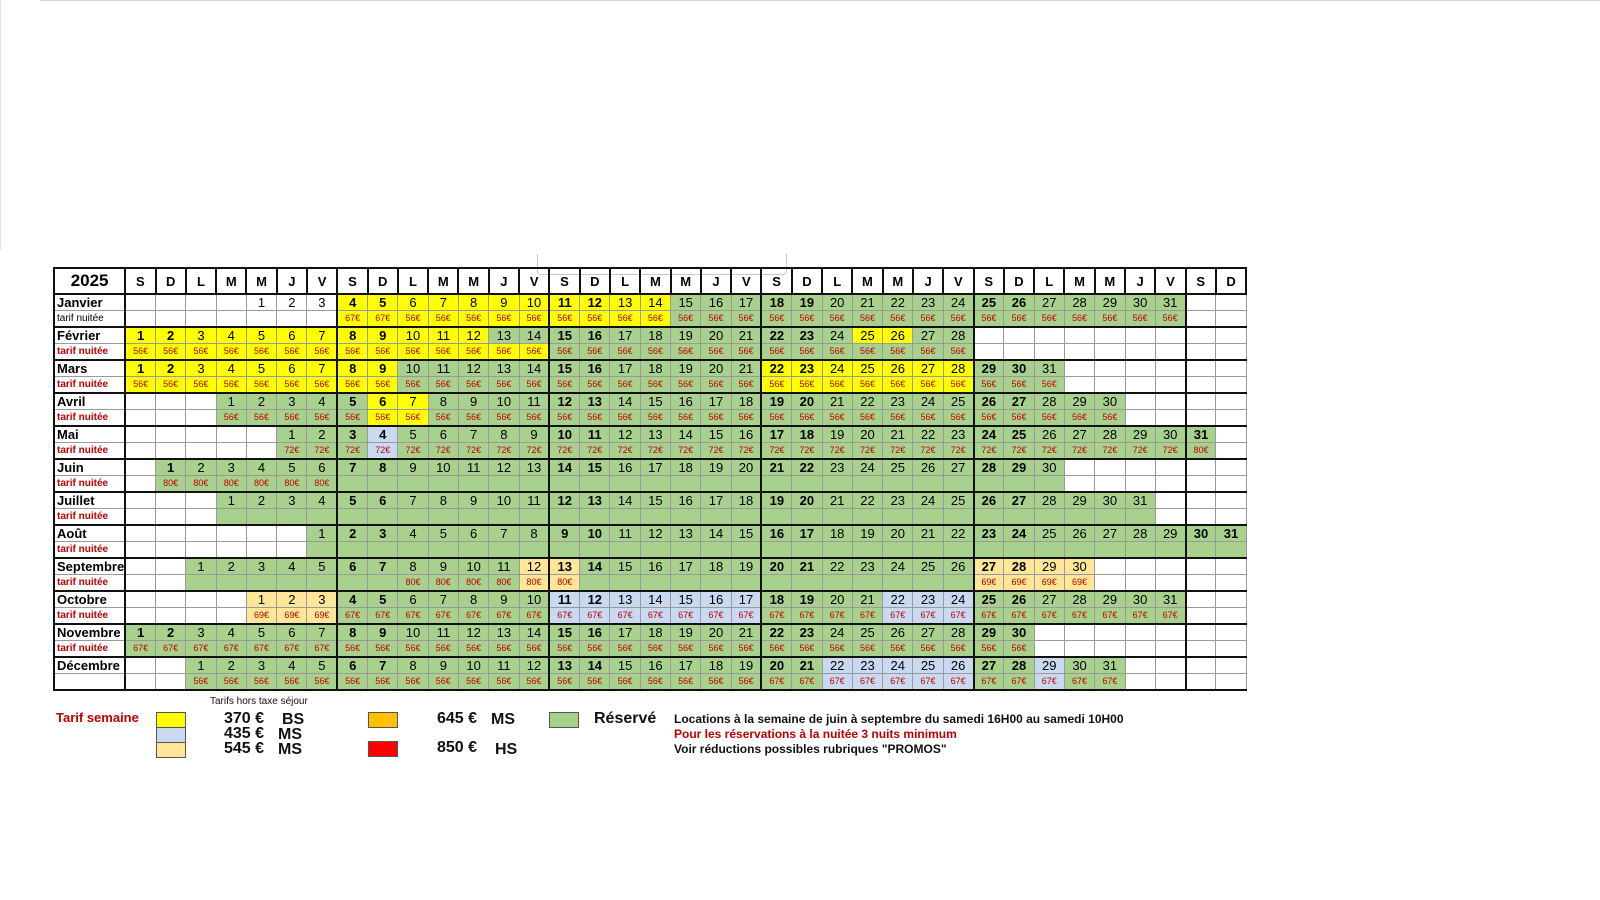 The width and height of the screenshot is (1600, 900). What do you see at coordinates (837, 665) in the screenshot?
I see `day-cell: 22` at bounding box center [837, 665].